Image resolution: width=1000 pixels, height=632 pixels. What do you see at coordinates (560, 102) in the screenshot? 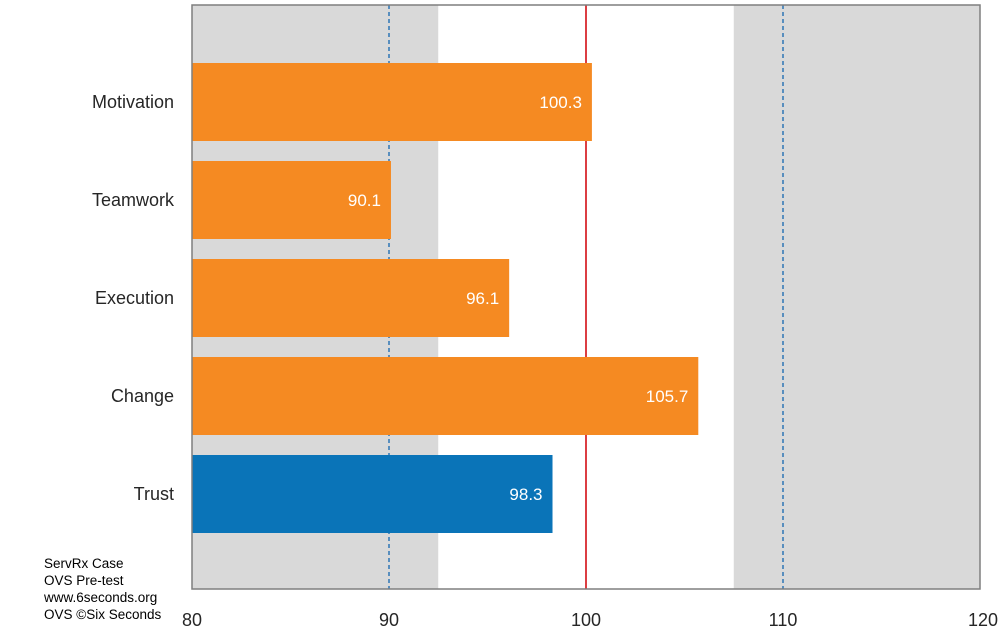
I see `data-label-motivation: 100.3` at bounding box center [560, 102].